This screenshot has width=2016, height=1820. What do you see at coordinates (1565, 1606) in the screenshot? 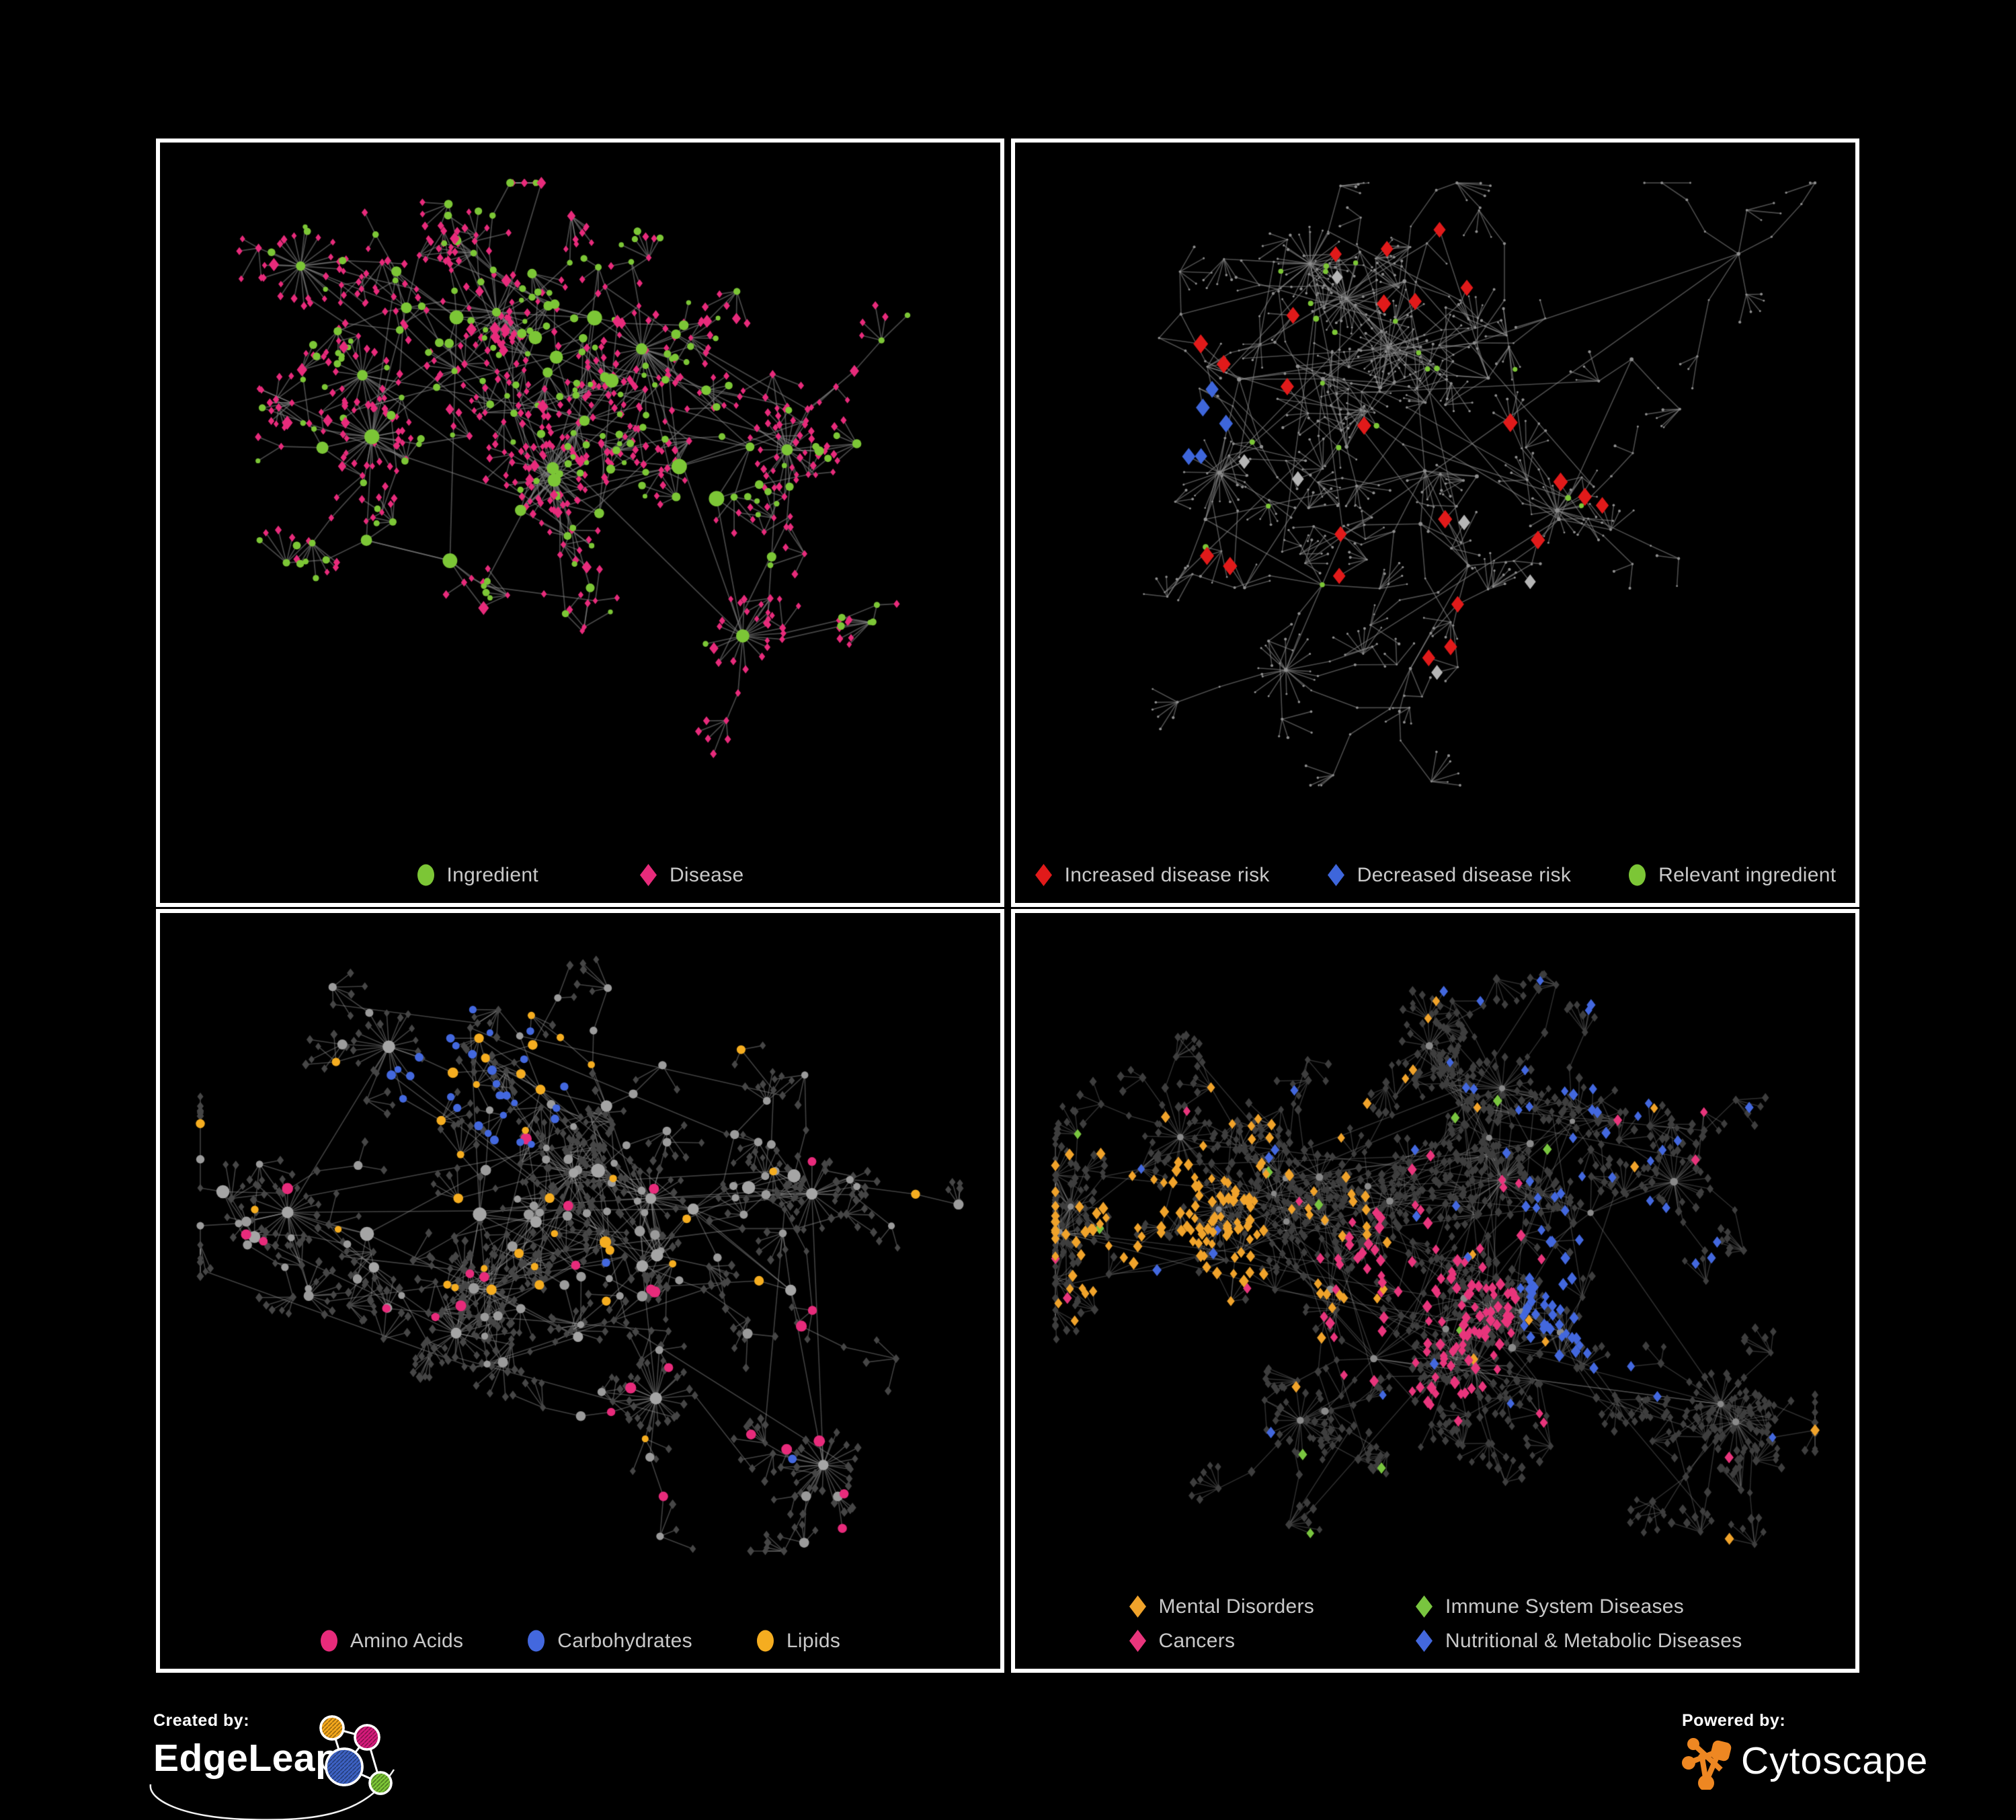
I see `legend-label: Immune System Diseases` at bounding box center [1565, 1606].